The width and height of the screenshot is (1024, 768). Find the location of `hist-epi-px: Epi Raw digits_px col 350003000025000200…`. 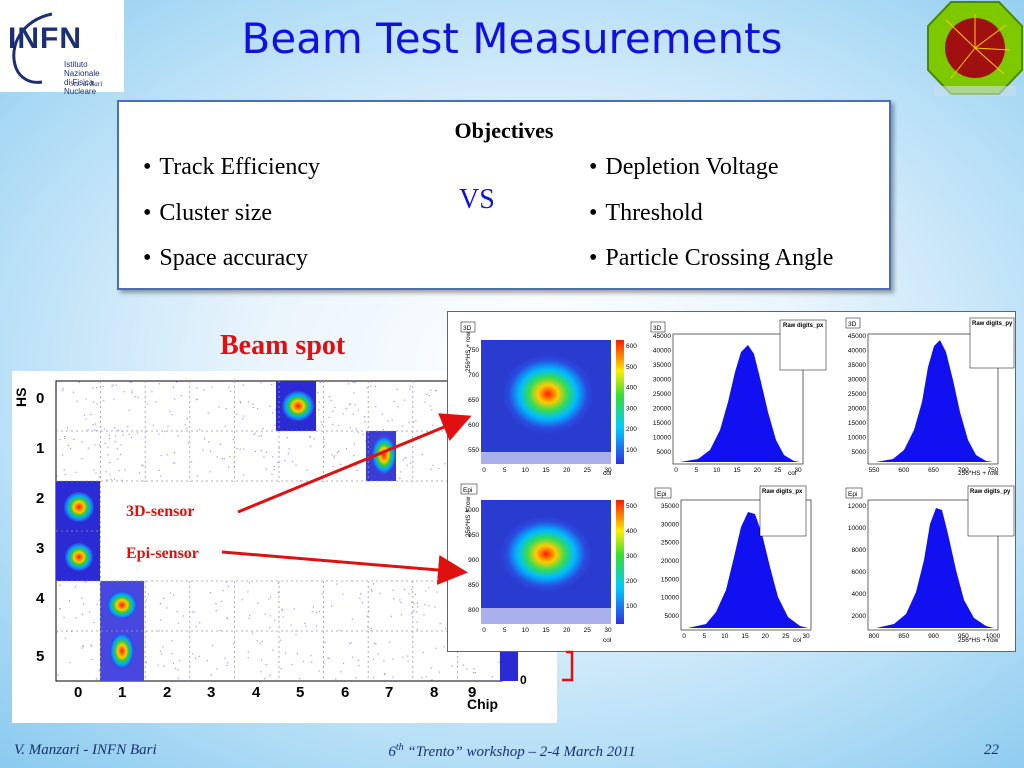

hist-epi-px: Epi Raw digits_px col 350003000025000200… is located at coordinates (733, 564).